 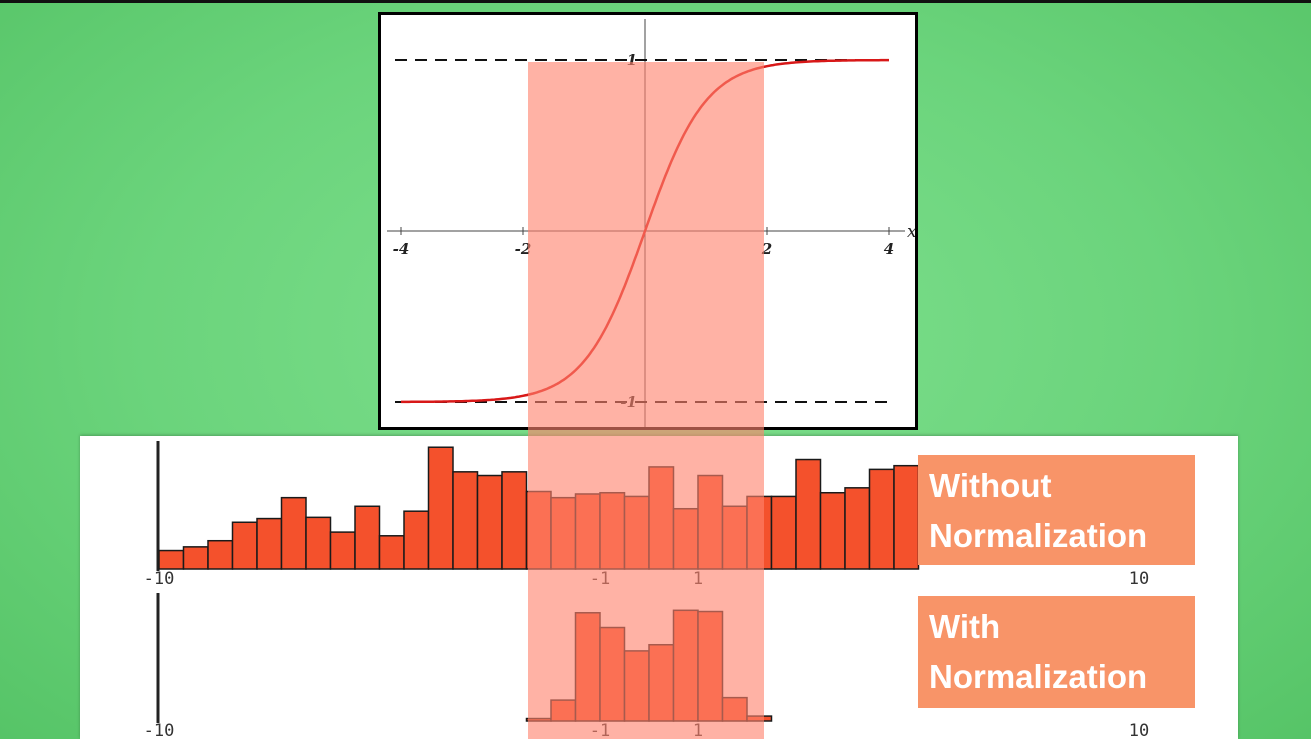 What do you see at coordinates (1038, 676) in the screenshot?
I see `with-label-line-2: Normalization` at bounding box center [1038, 676].